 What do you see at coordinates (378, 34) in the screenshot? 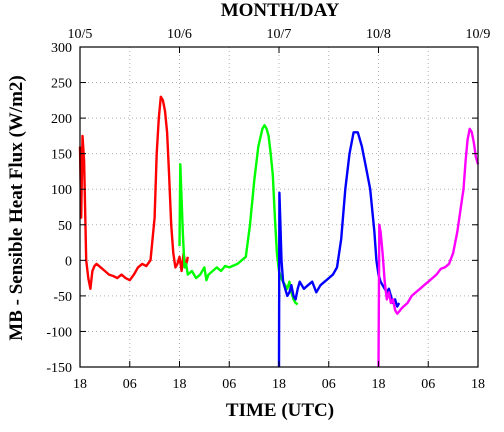
I see `top-tick-label: 10/8` at bounding box center [378, 34].